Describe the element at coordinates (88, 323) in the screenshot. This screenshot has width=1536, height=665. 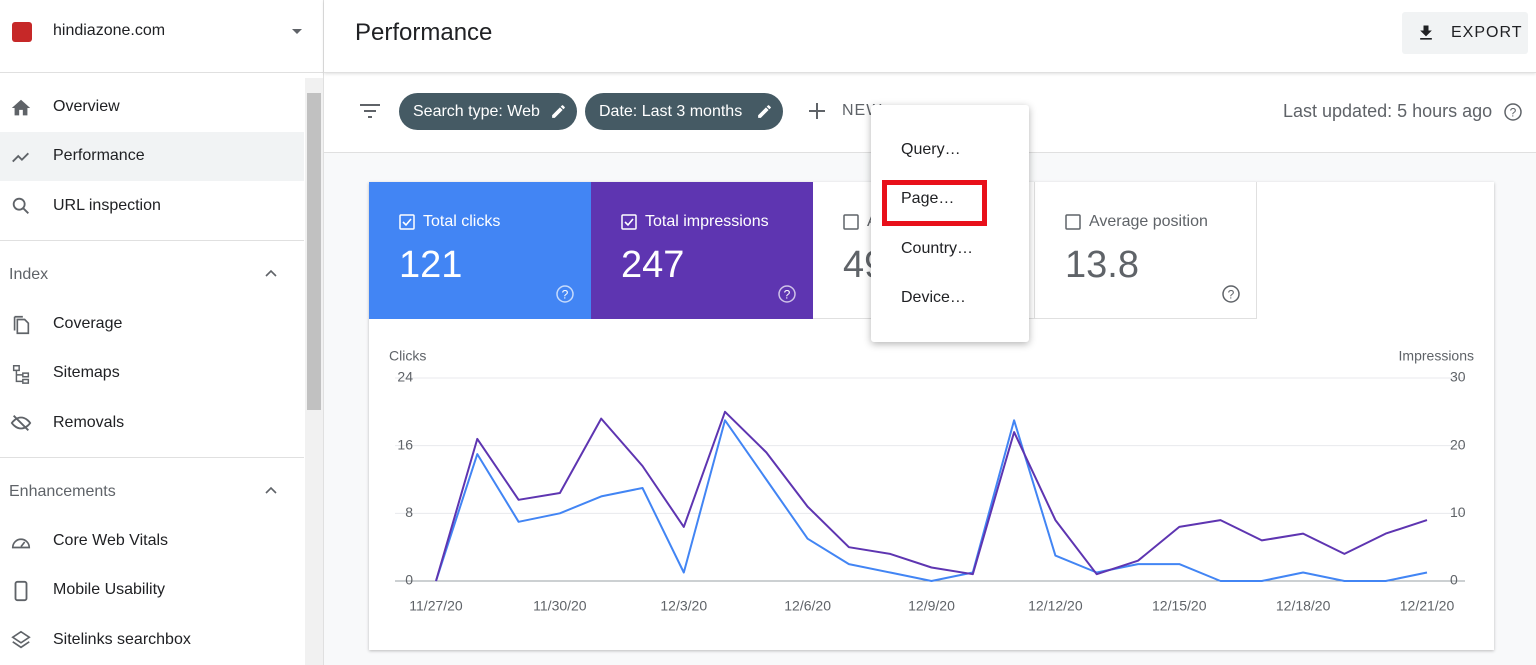
I see `nav-item: Coverage` at that location.